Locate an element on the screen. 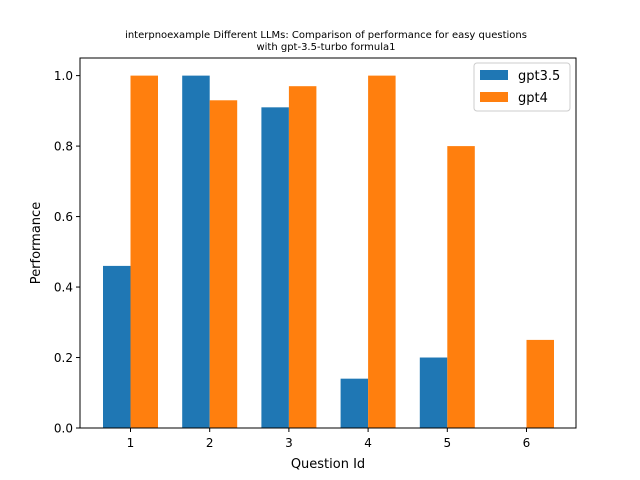 The width and height of the screenshot is (640, 480). x-tick-label: 1 is located at coordinates (131, 443).